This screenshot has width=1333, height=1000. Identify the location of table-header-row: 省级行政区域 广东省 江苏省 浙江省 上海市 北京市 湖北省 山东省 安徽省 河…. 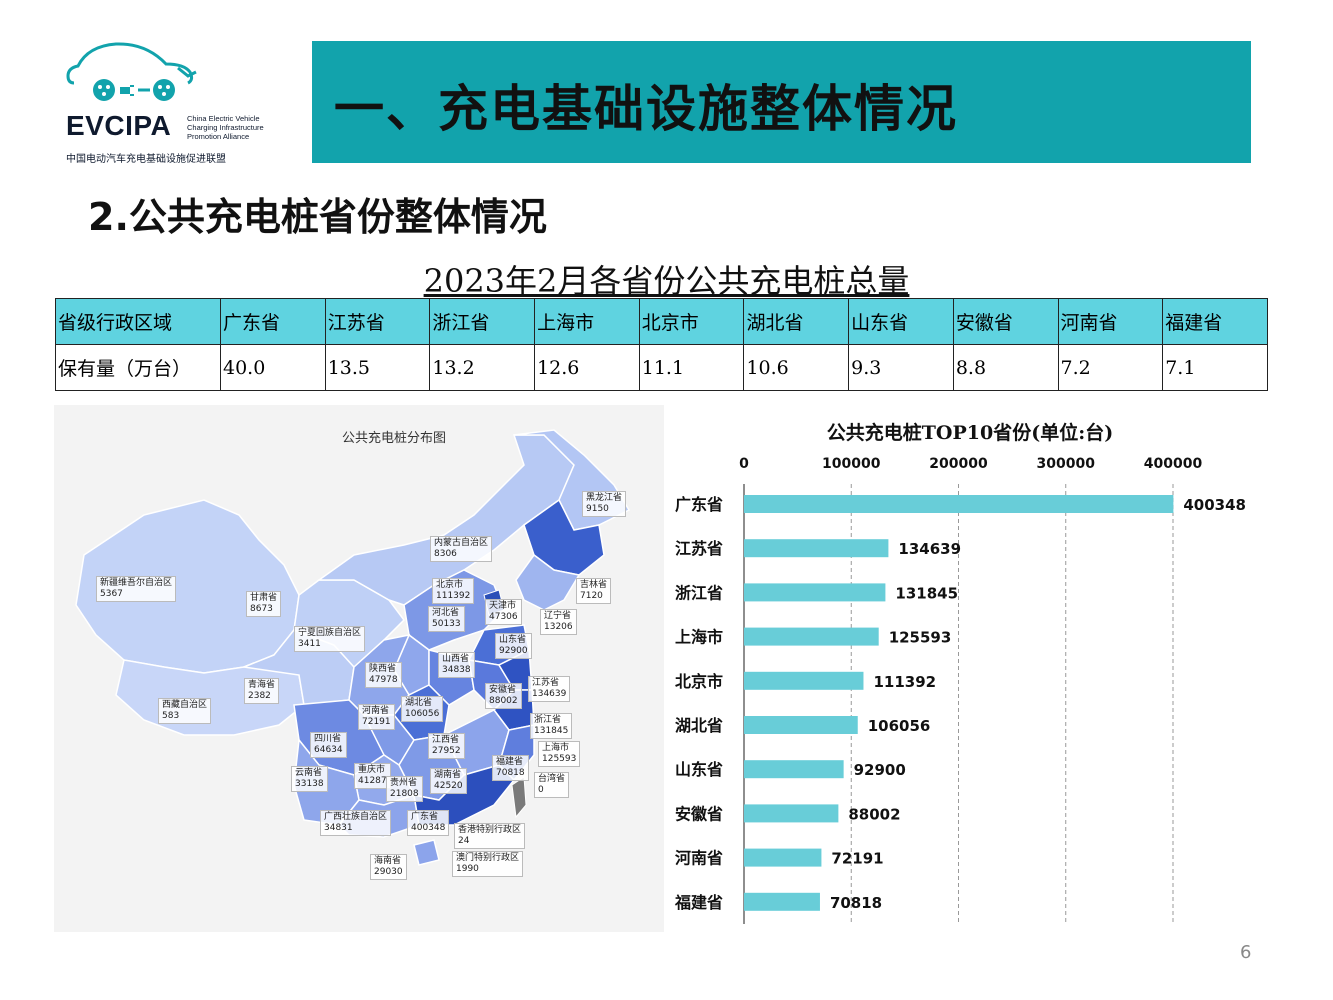
(661, 321).